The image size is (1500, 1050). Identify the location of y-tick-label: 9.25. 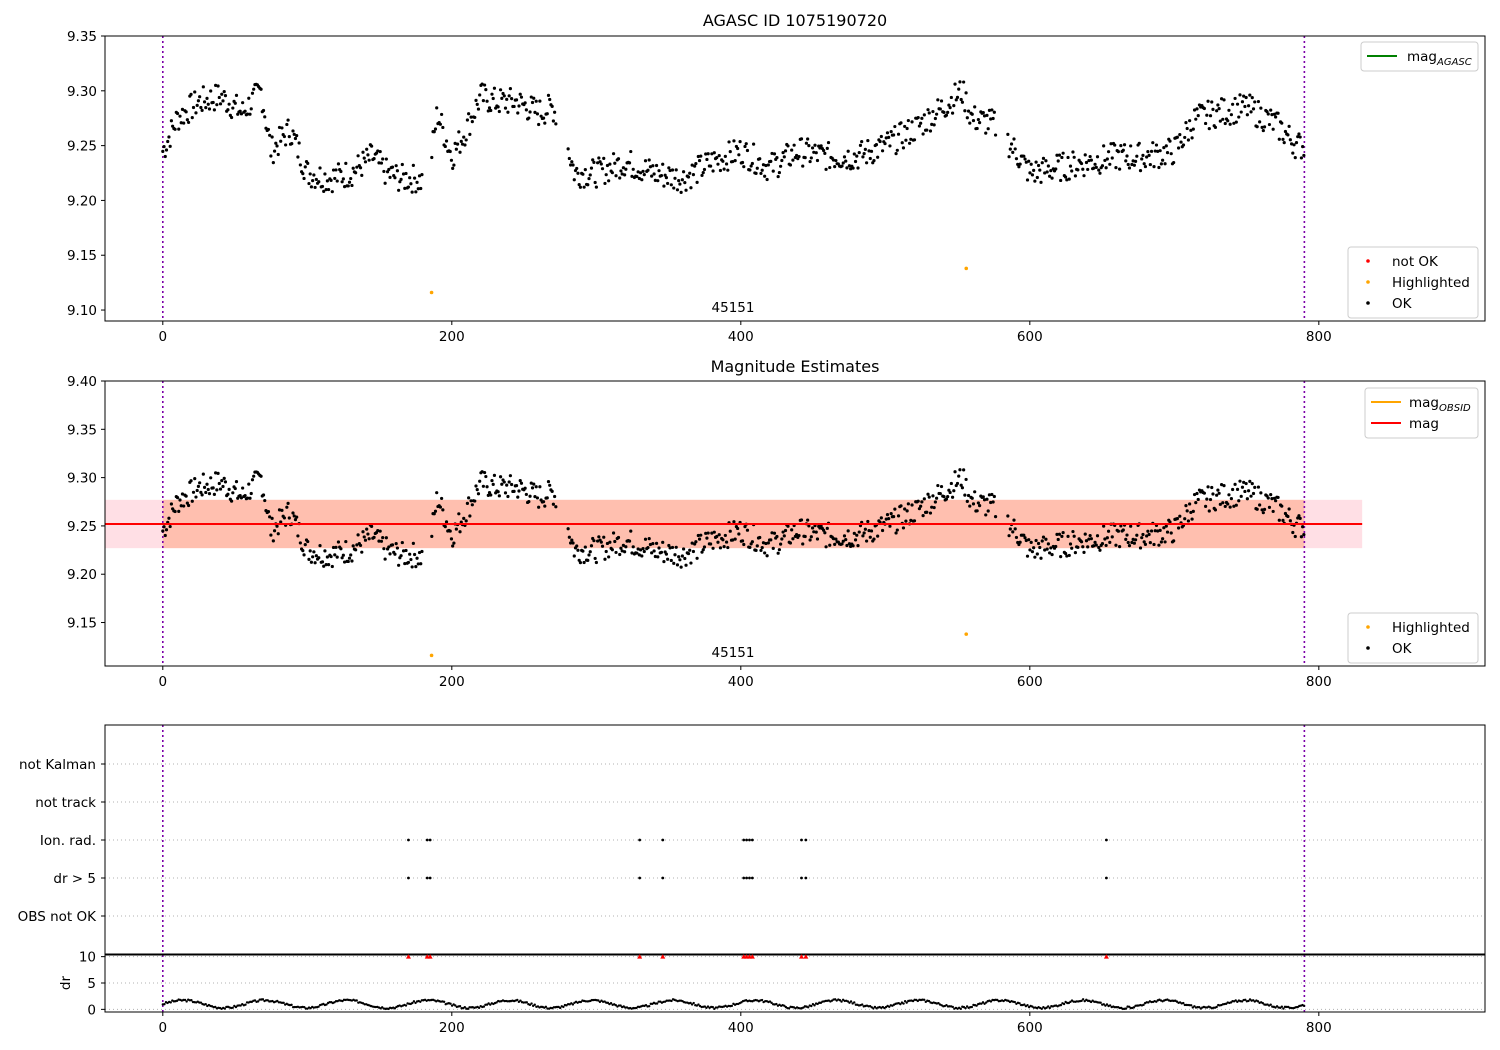
(82, 527).